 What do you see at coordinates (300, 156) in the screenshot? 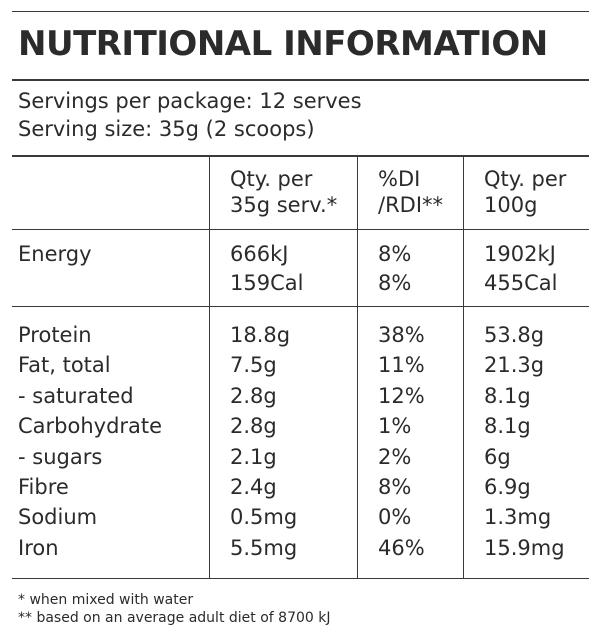
I see `servings-rule` at bounding box center [300, 156].